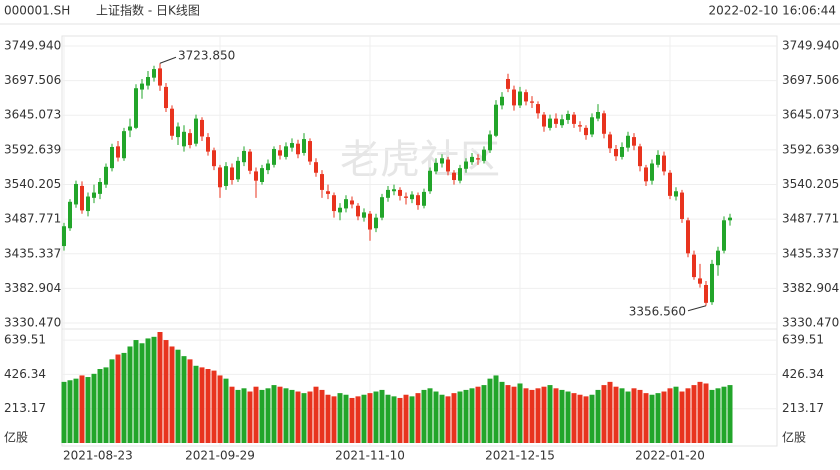 The image size is (840, 470). I want to click on x-tick-label: 2022-01-20, so click(670, 456).